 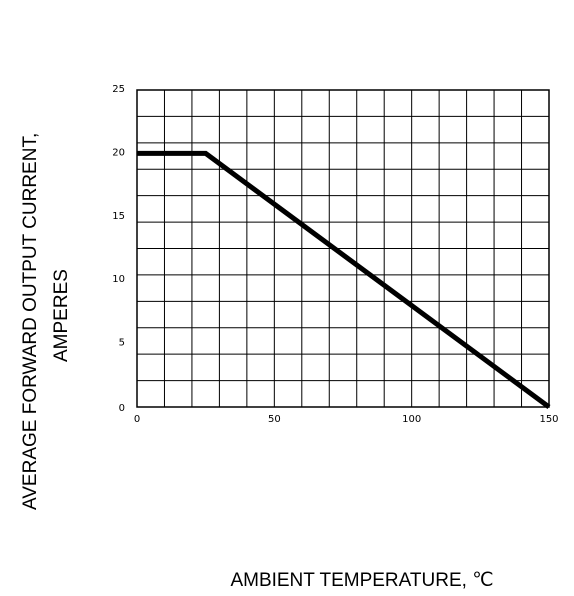 What do you see at coordinates (411, 419) in the screenshot?
I see `x-tick-label: 100` at bounding box center [411, 419].